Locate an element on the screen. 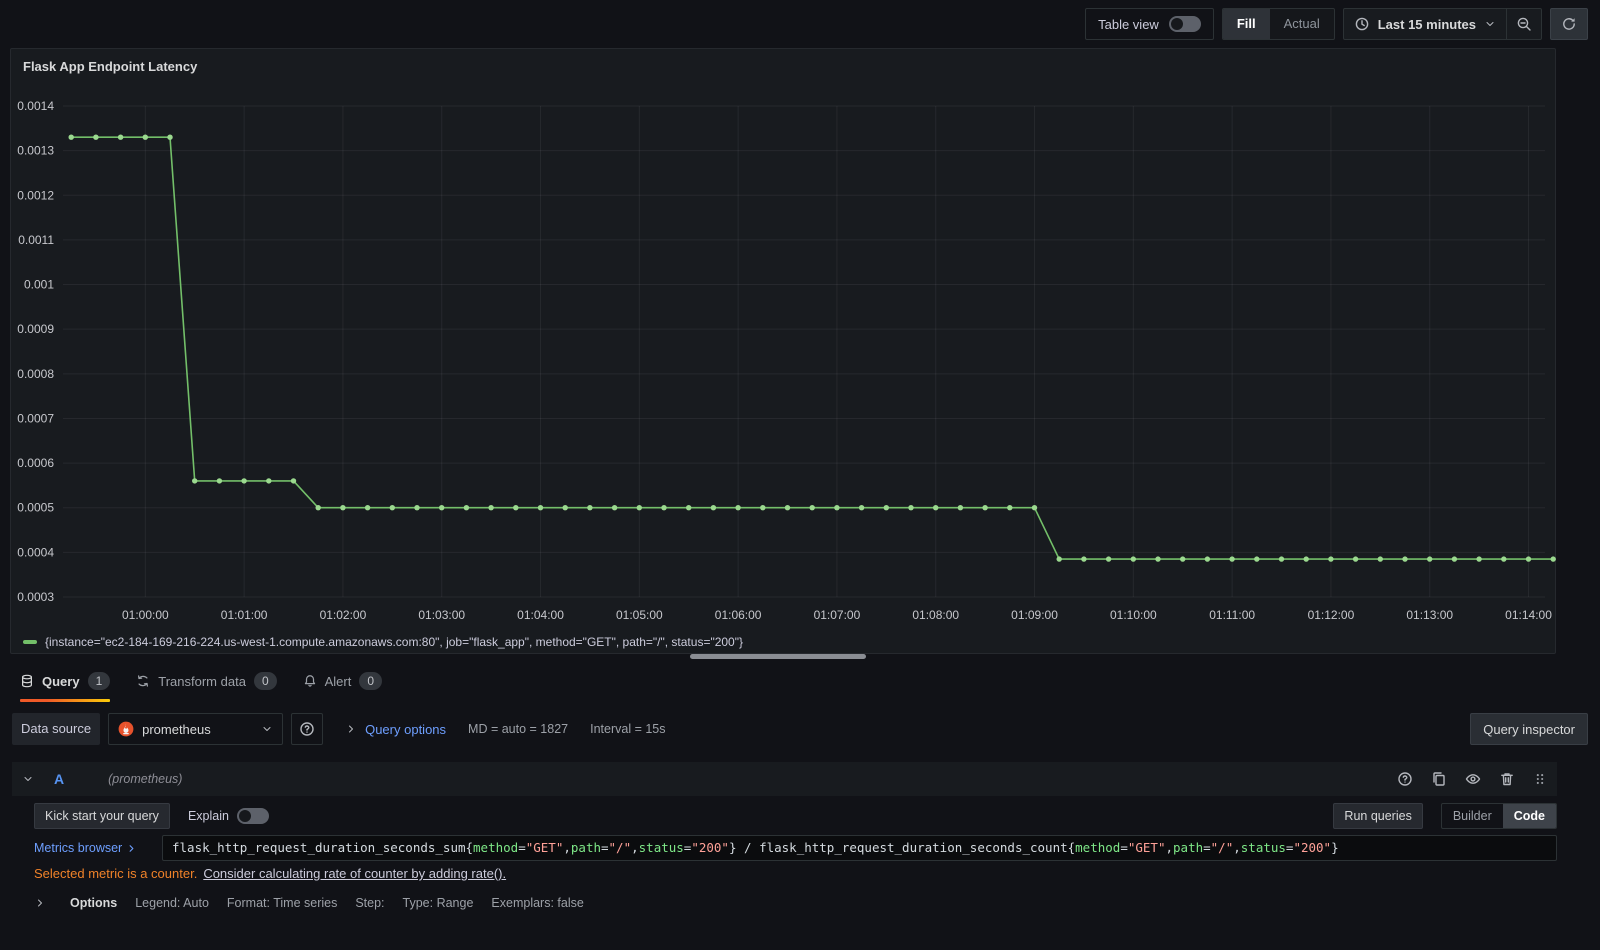 The height and width of the screenshot is (950, 1600). tab-query-label: Query is located at coordinates (61, 681).